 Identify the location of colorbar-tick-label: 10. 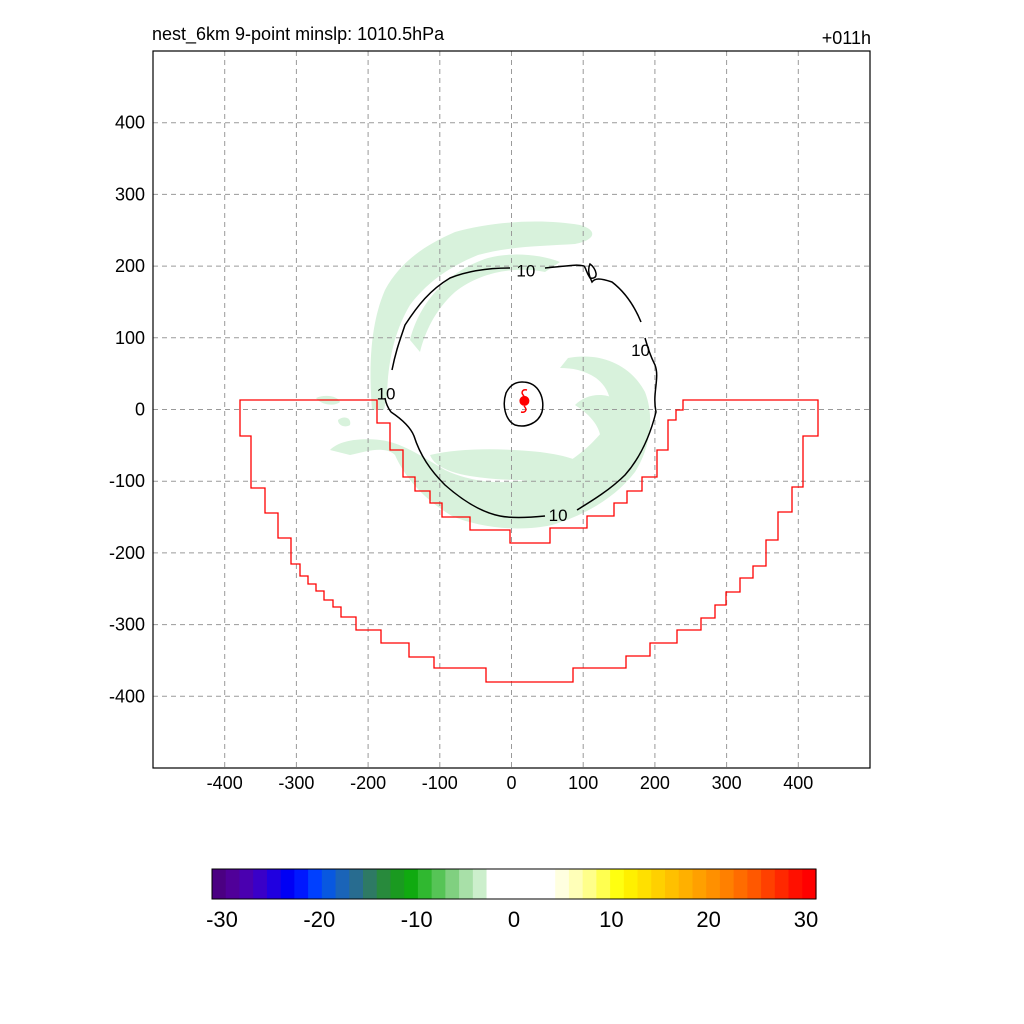
(611, 919).